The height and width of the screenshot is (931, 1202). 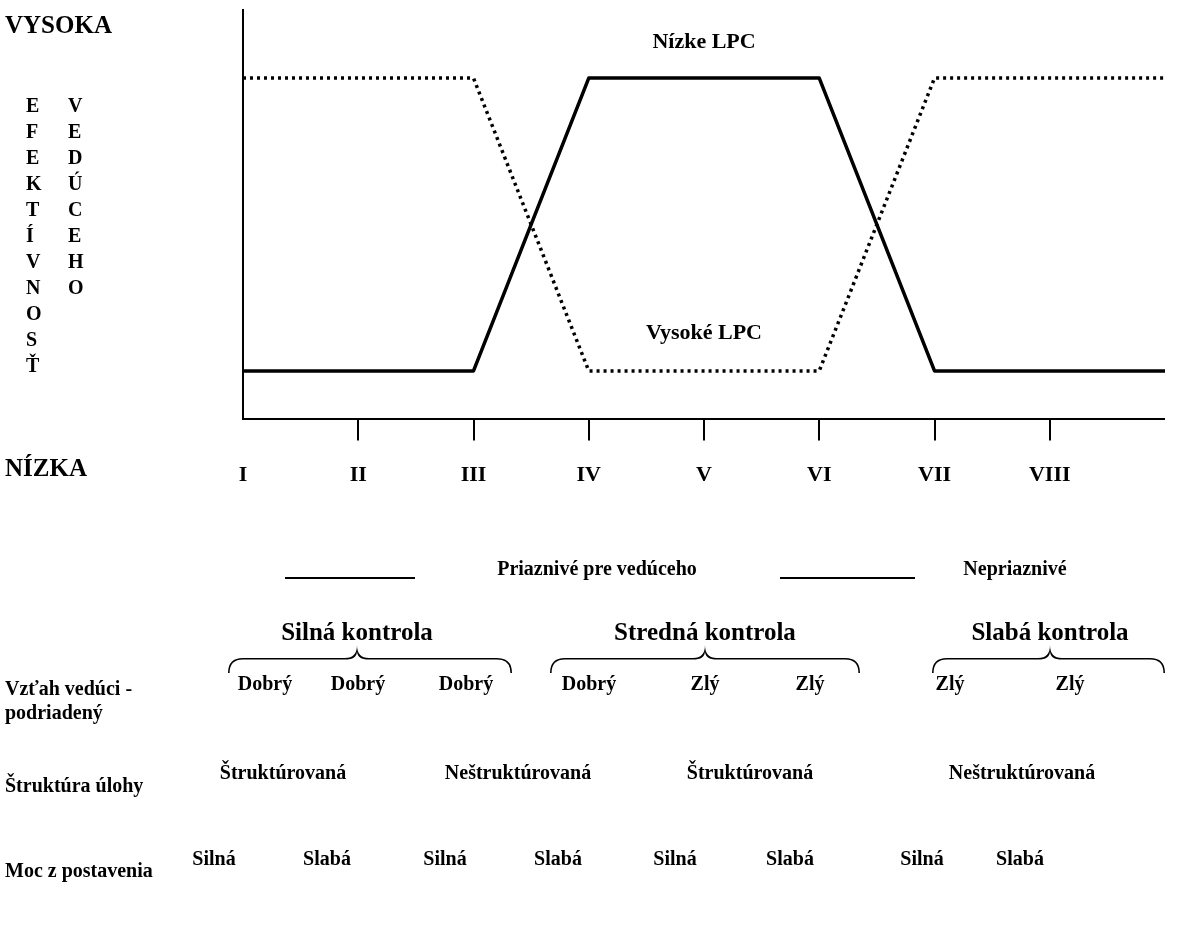 I want to click on text: Vzťah vedúci - podriadený, so click(x=69, y=700).